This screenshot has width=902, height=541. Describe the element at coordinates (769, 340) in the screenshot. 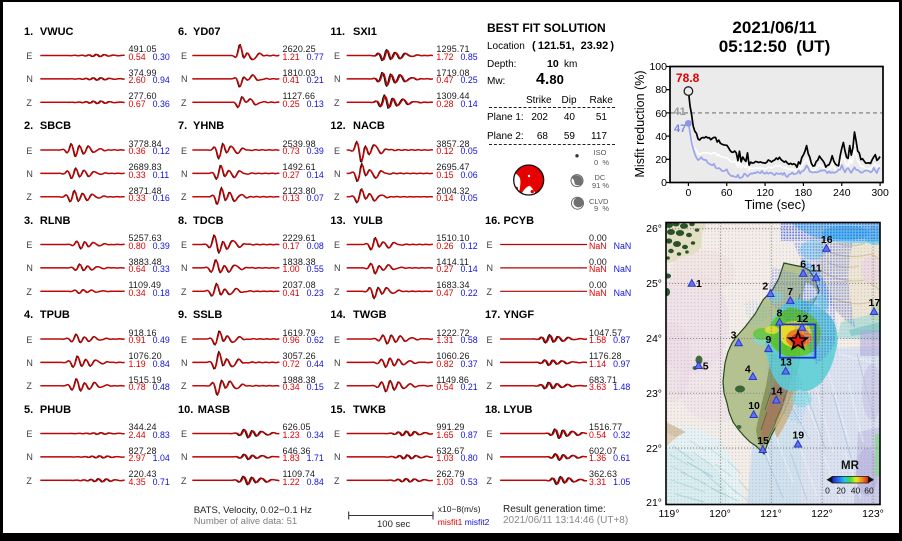

I see `svg-text: 9` at that location.